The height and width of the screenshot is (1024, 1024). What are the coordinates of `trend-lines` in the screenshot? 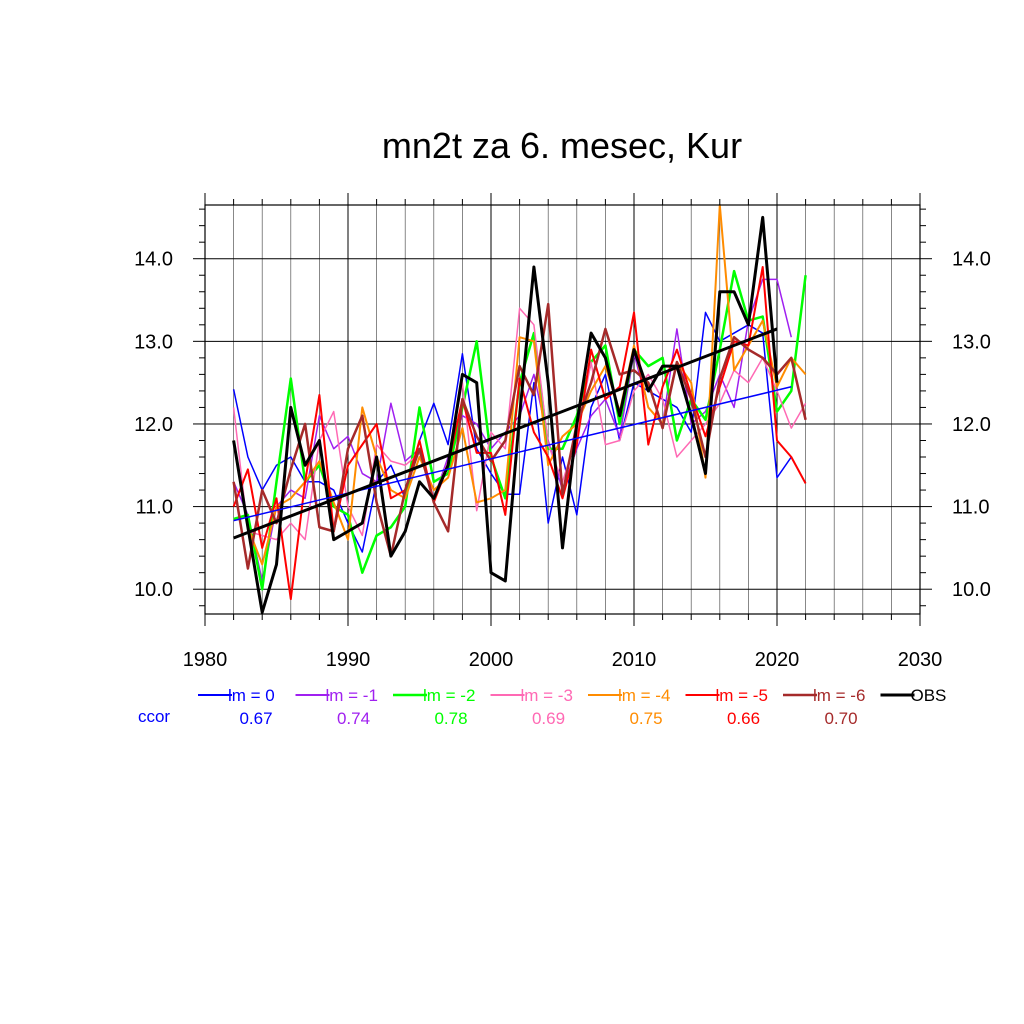 It's located at (512, 433).